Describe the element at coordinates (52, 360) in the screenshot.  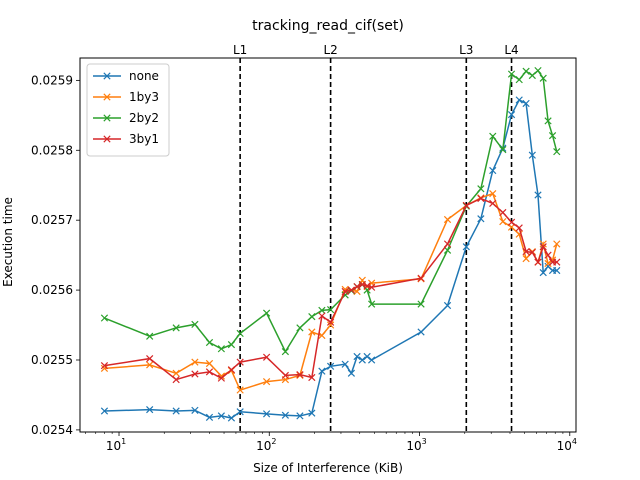
I see `y-tick-label-1: 0.0255` at that location.